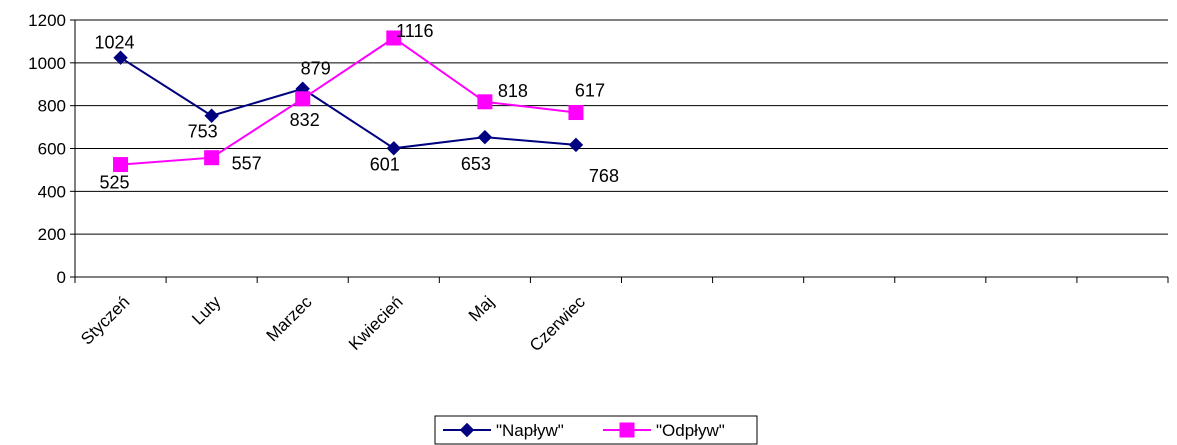  Describe the element at coordinates (385, 164) in the screenshot. I see `data-label: 601` at that location.